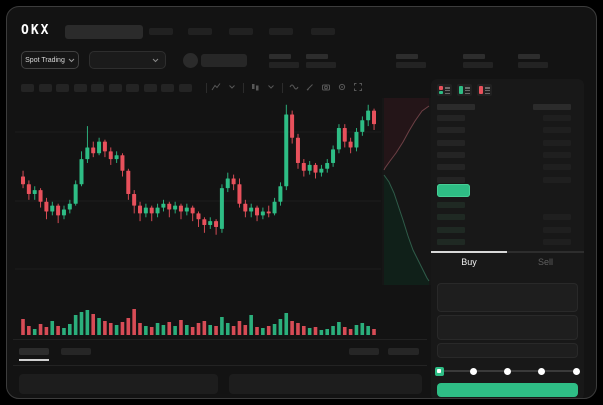  I want to click on book-asks-icon, so click(484, 90).